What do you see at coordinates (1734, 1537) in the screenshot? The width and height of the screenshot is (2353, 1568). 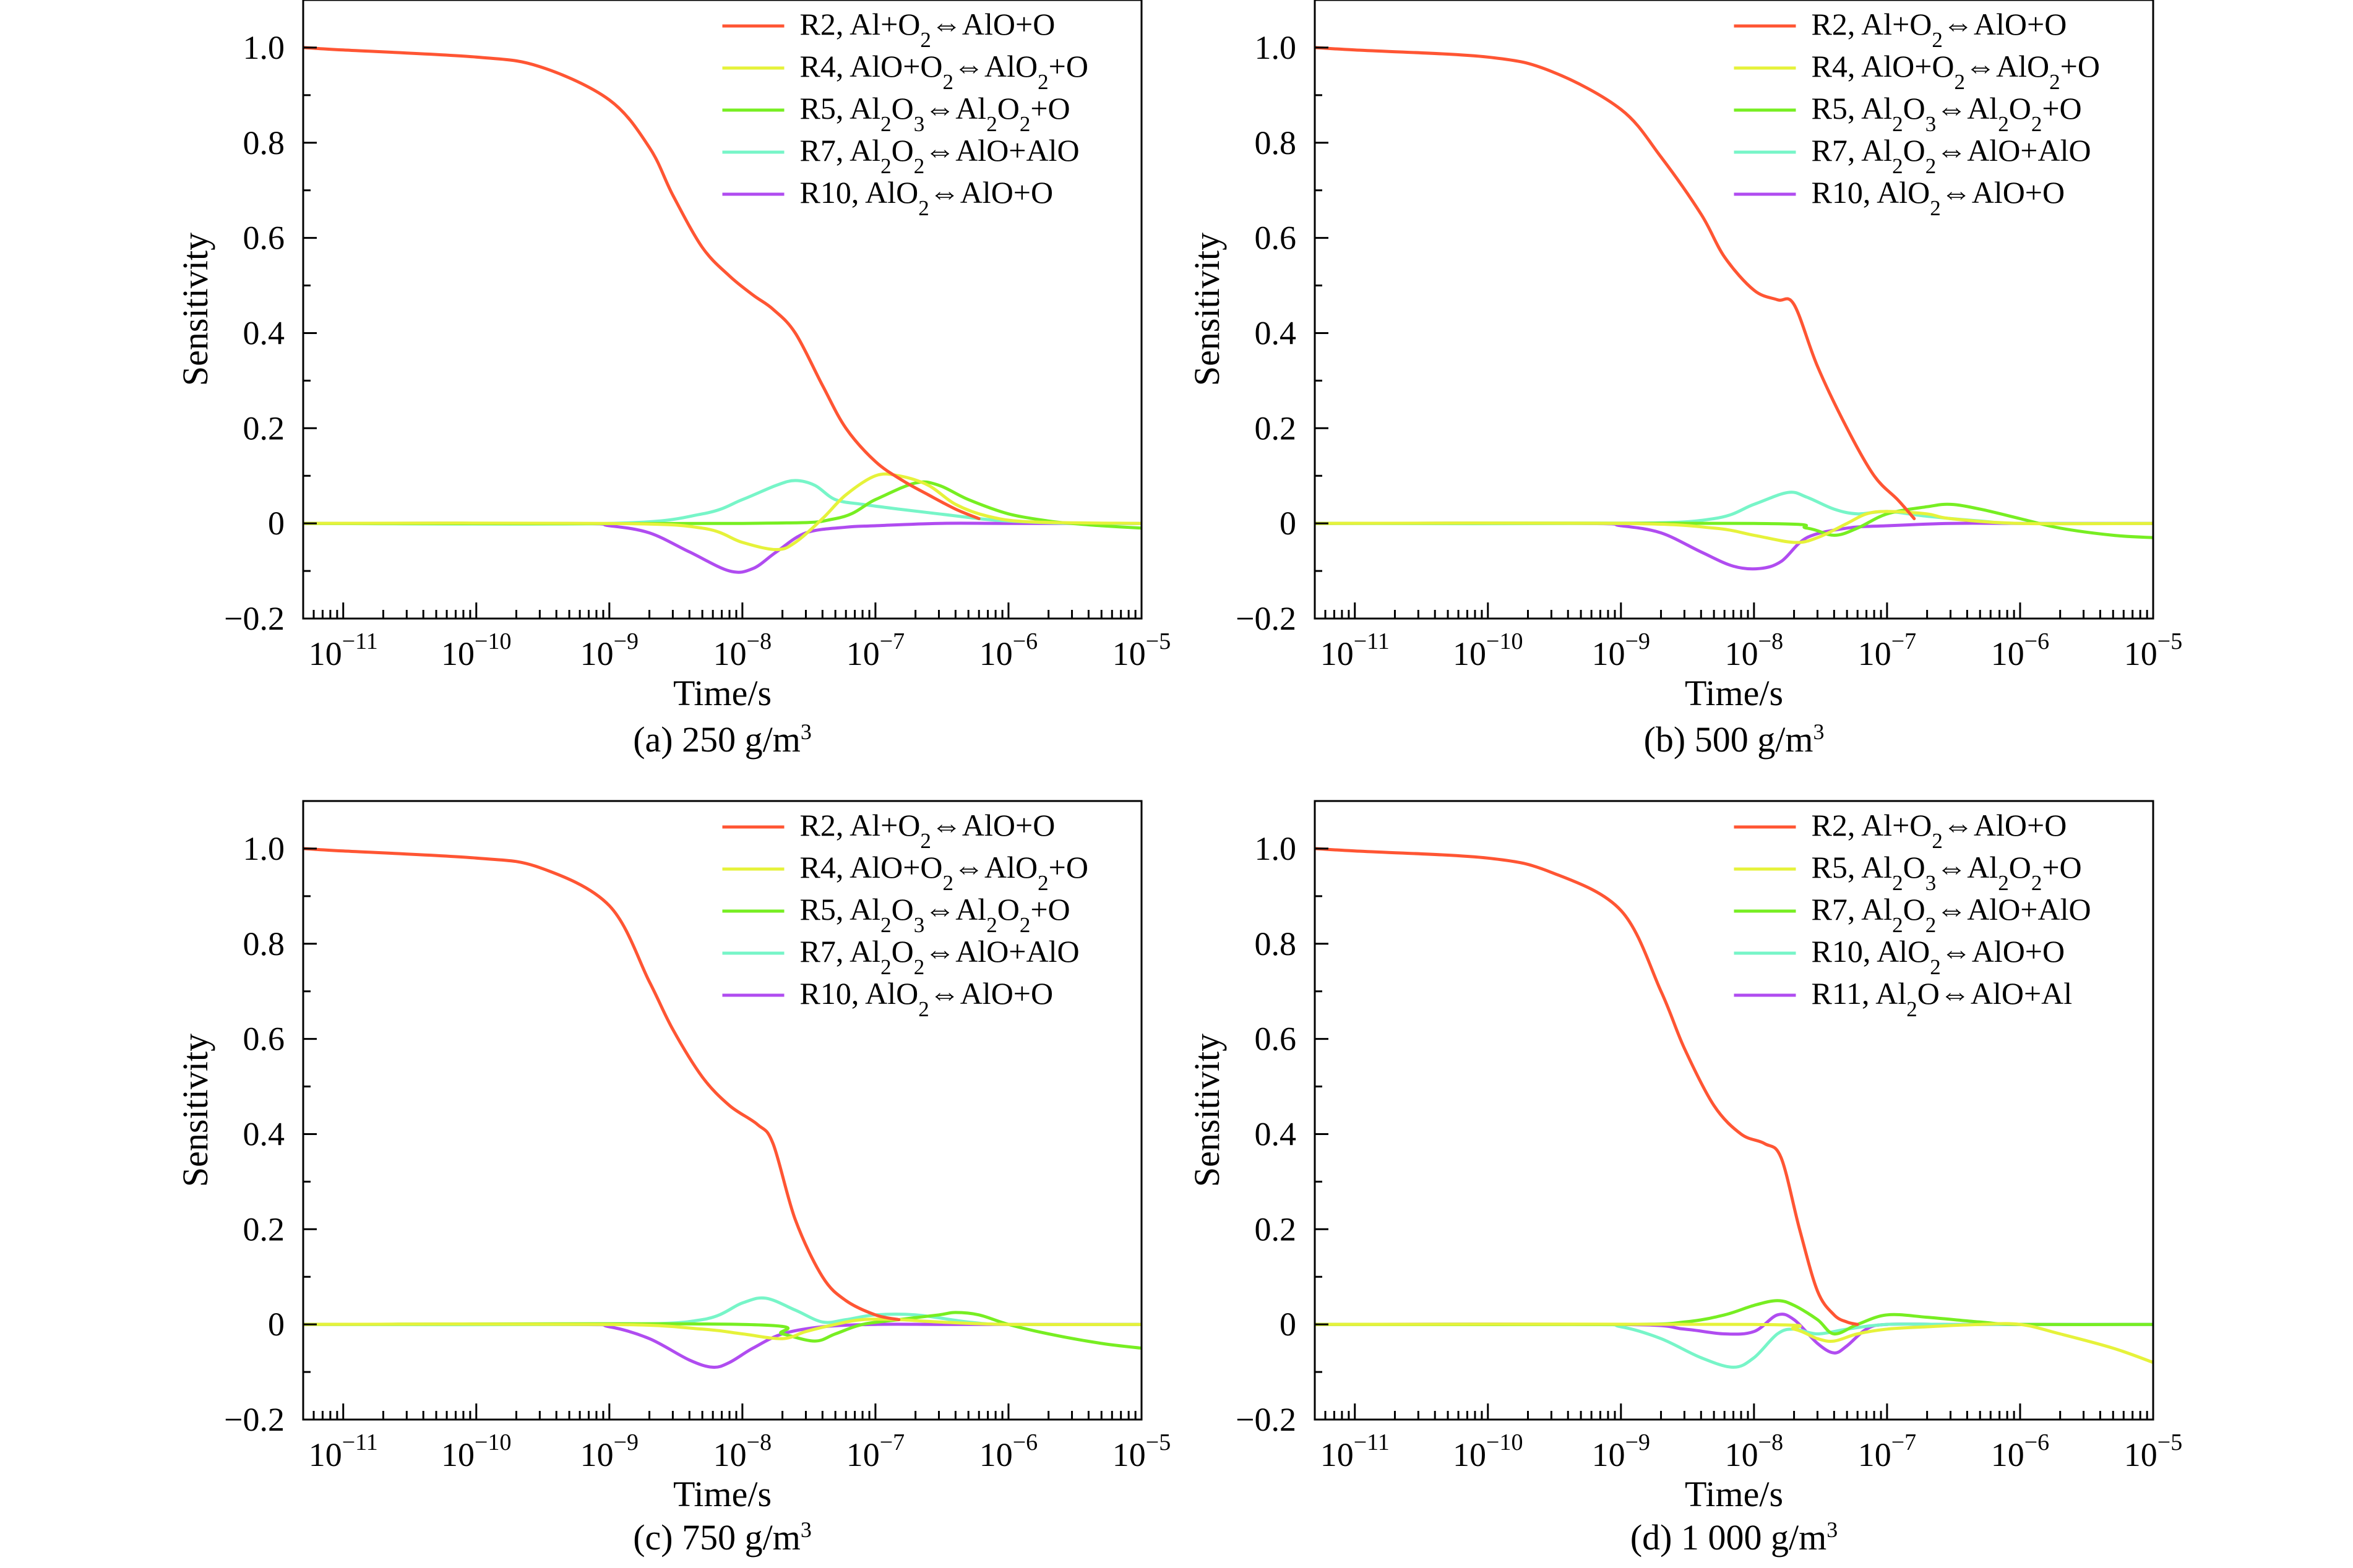 I see `panel-caption: (d) 1 000 g/m3` at bounding box center [1734, 1537].